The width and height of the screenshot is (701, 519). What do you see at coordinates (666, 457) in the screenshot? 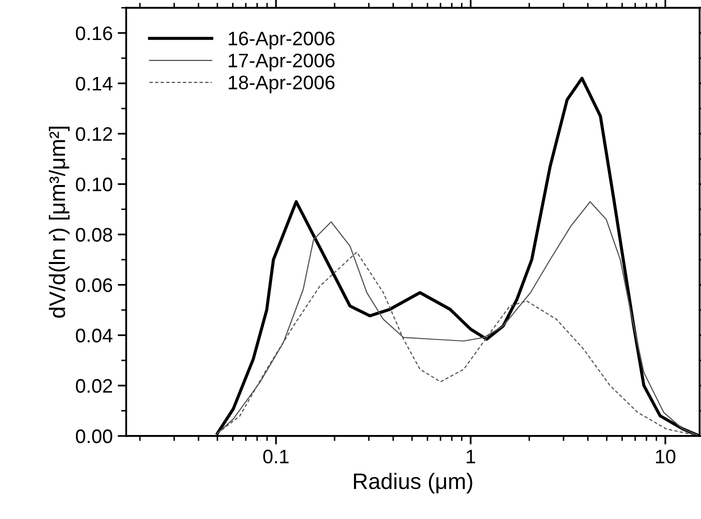
I see `x-tick-label: 10` at bounding box center [666, 457].